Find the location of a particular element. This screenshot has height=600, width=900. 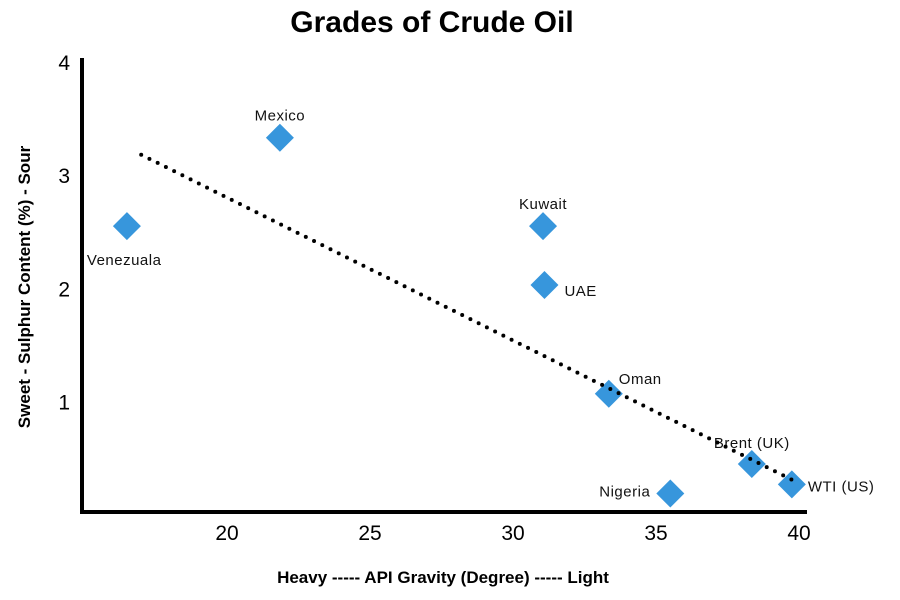

y-axis-label: Sweet - Sulphur Content (%) - Sour is located at coordinates (24, 286).